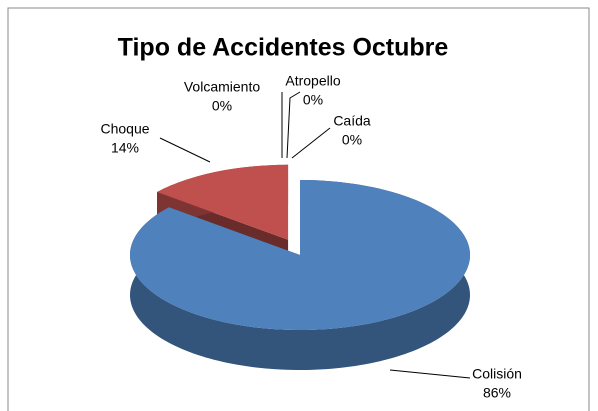 This screenshot has width=598, height=411. What do you see at coordinates (283, 48) in the screenshot?
I see `chart-title: Tipo de Accidentes Octubre` at bounding box center [283, 48].